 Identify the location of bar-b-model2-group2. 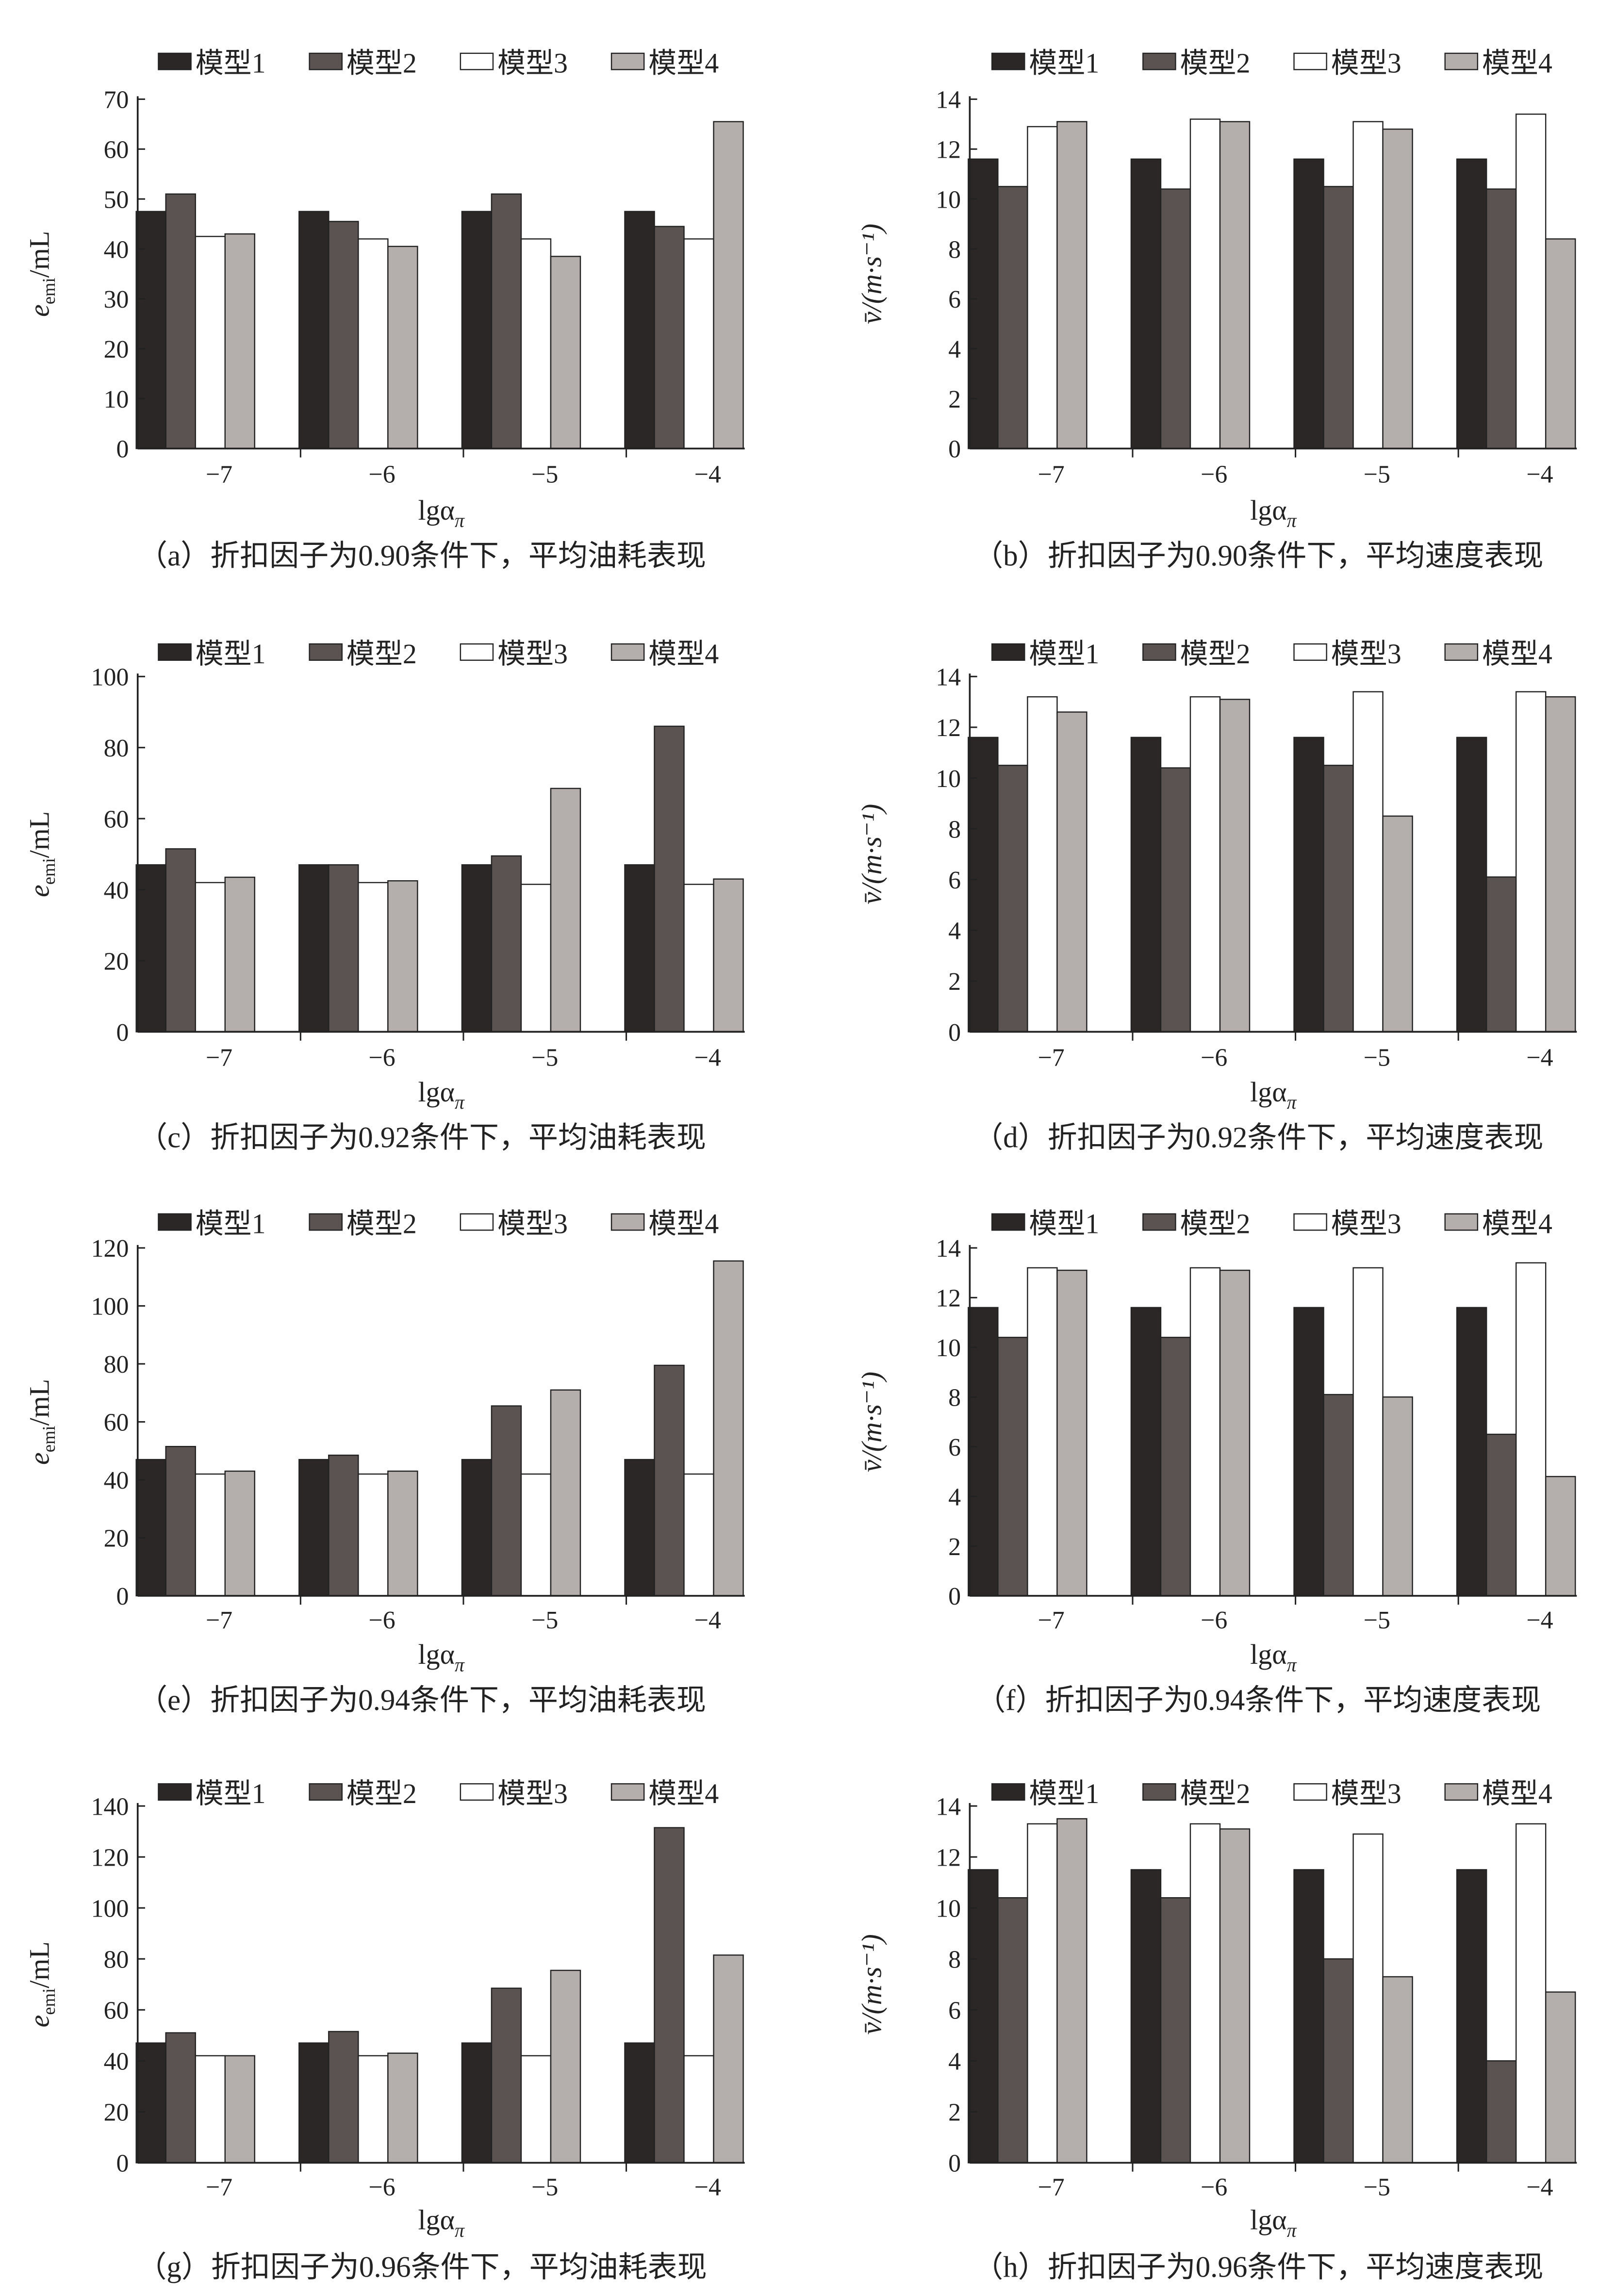
(1175, 318).